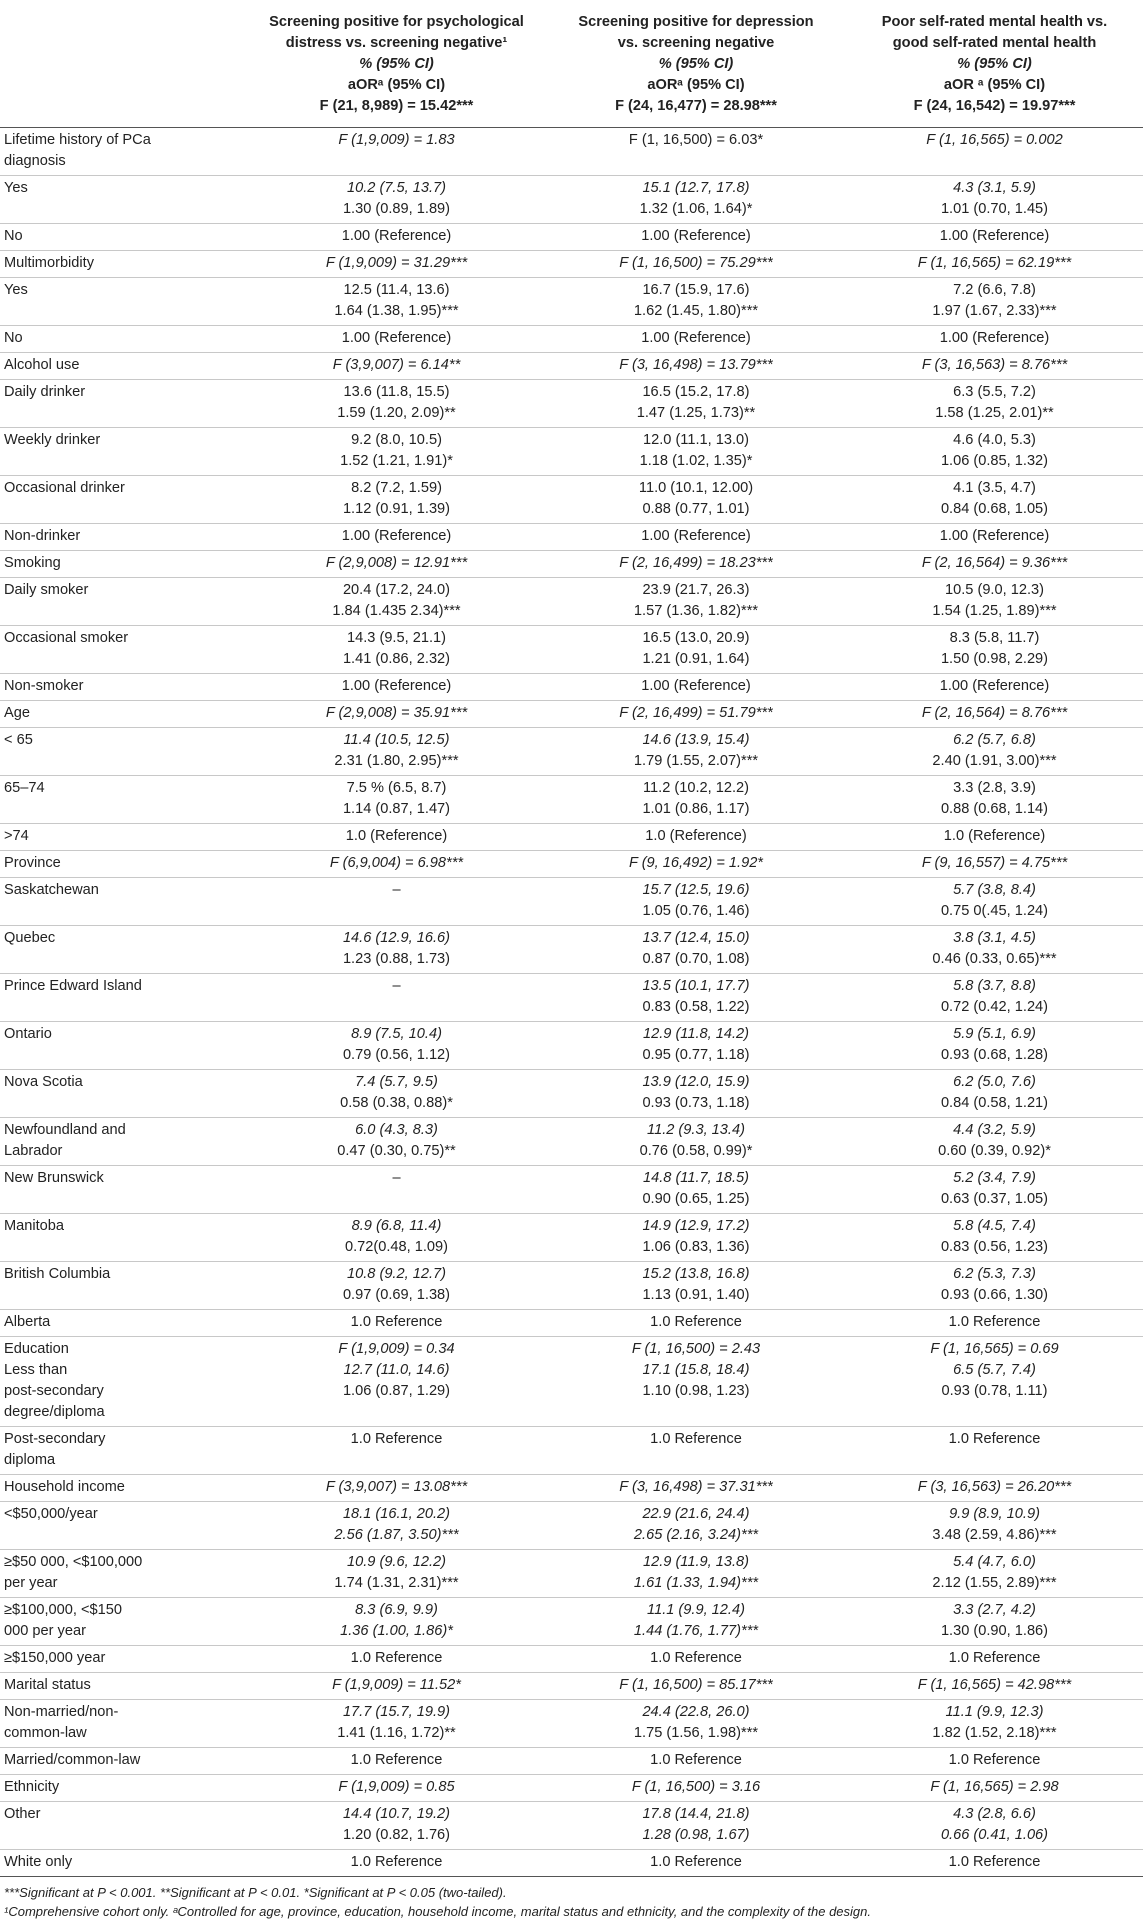 The width and height of the screenshot is (1143, 1928). Describe the element at coordinates (994, 1712) in the screenshot. I see `cell-value: 11.1 (9.9, 12.3)` at that location.